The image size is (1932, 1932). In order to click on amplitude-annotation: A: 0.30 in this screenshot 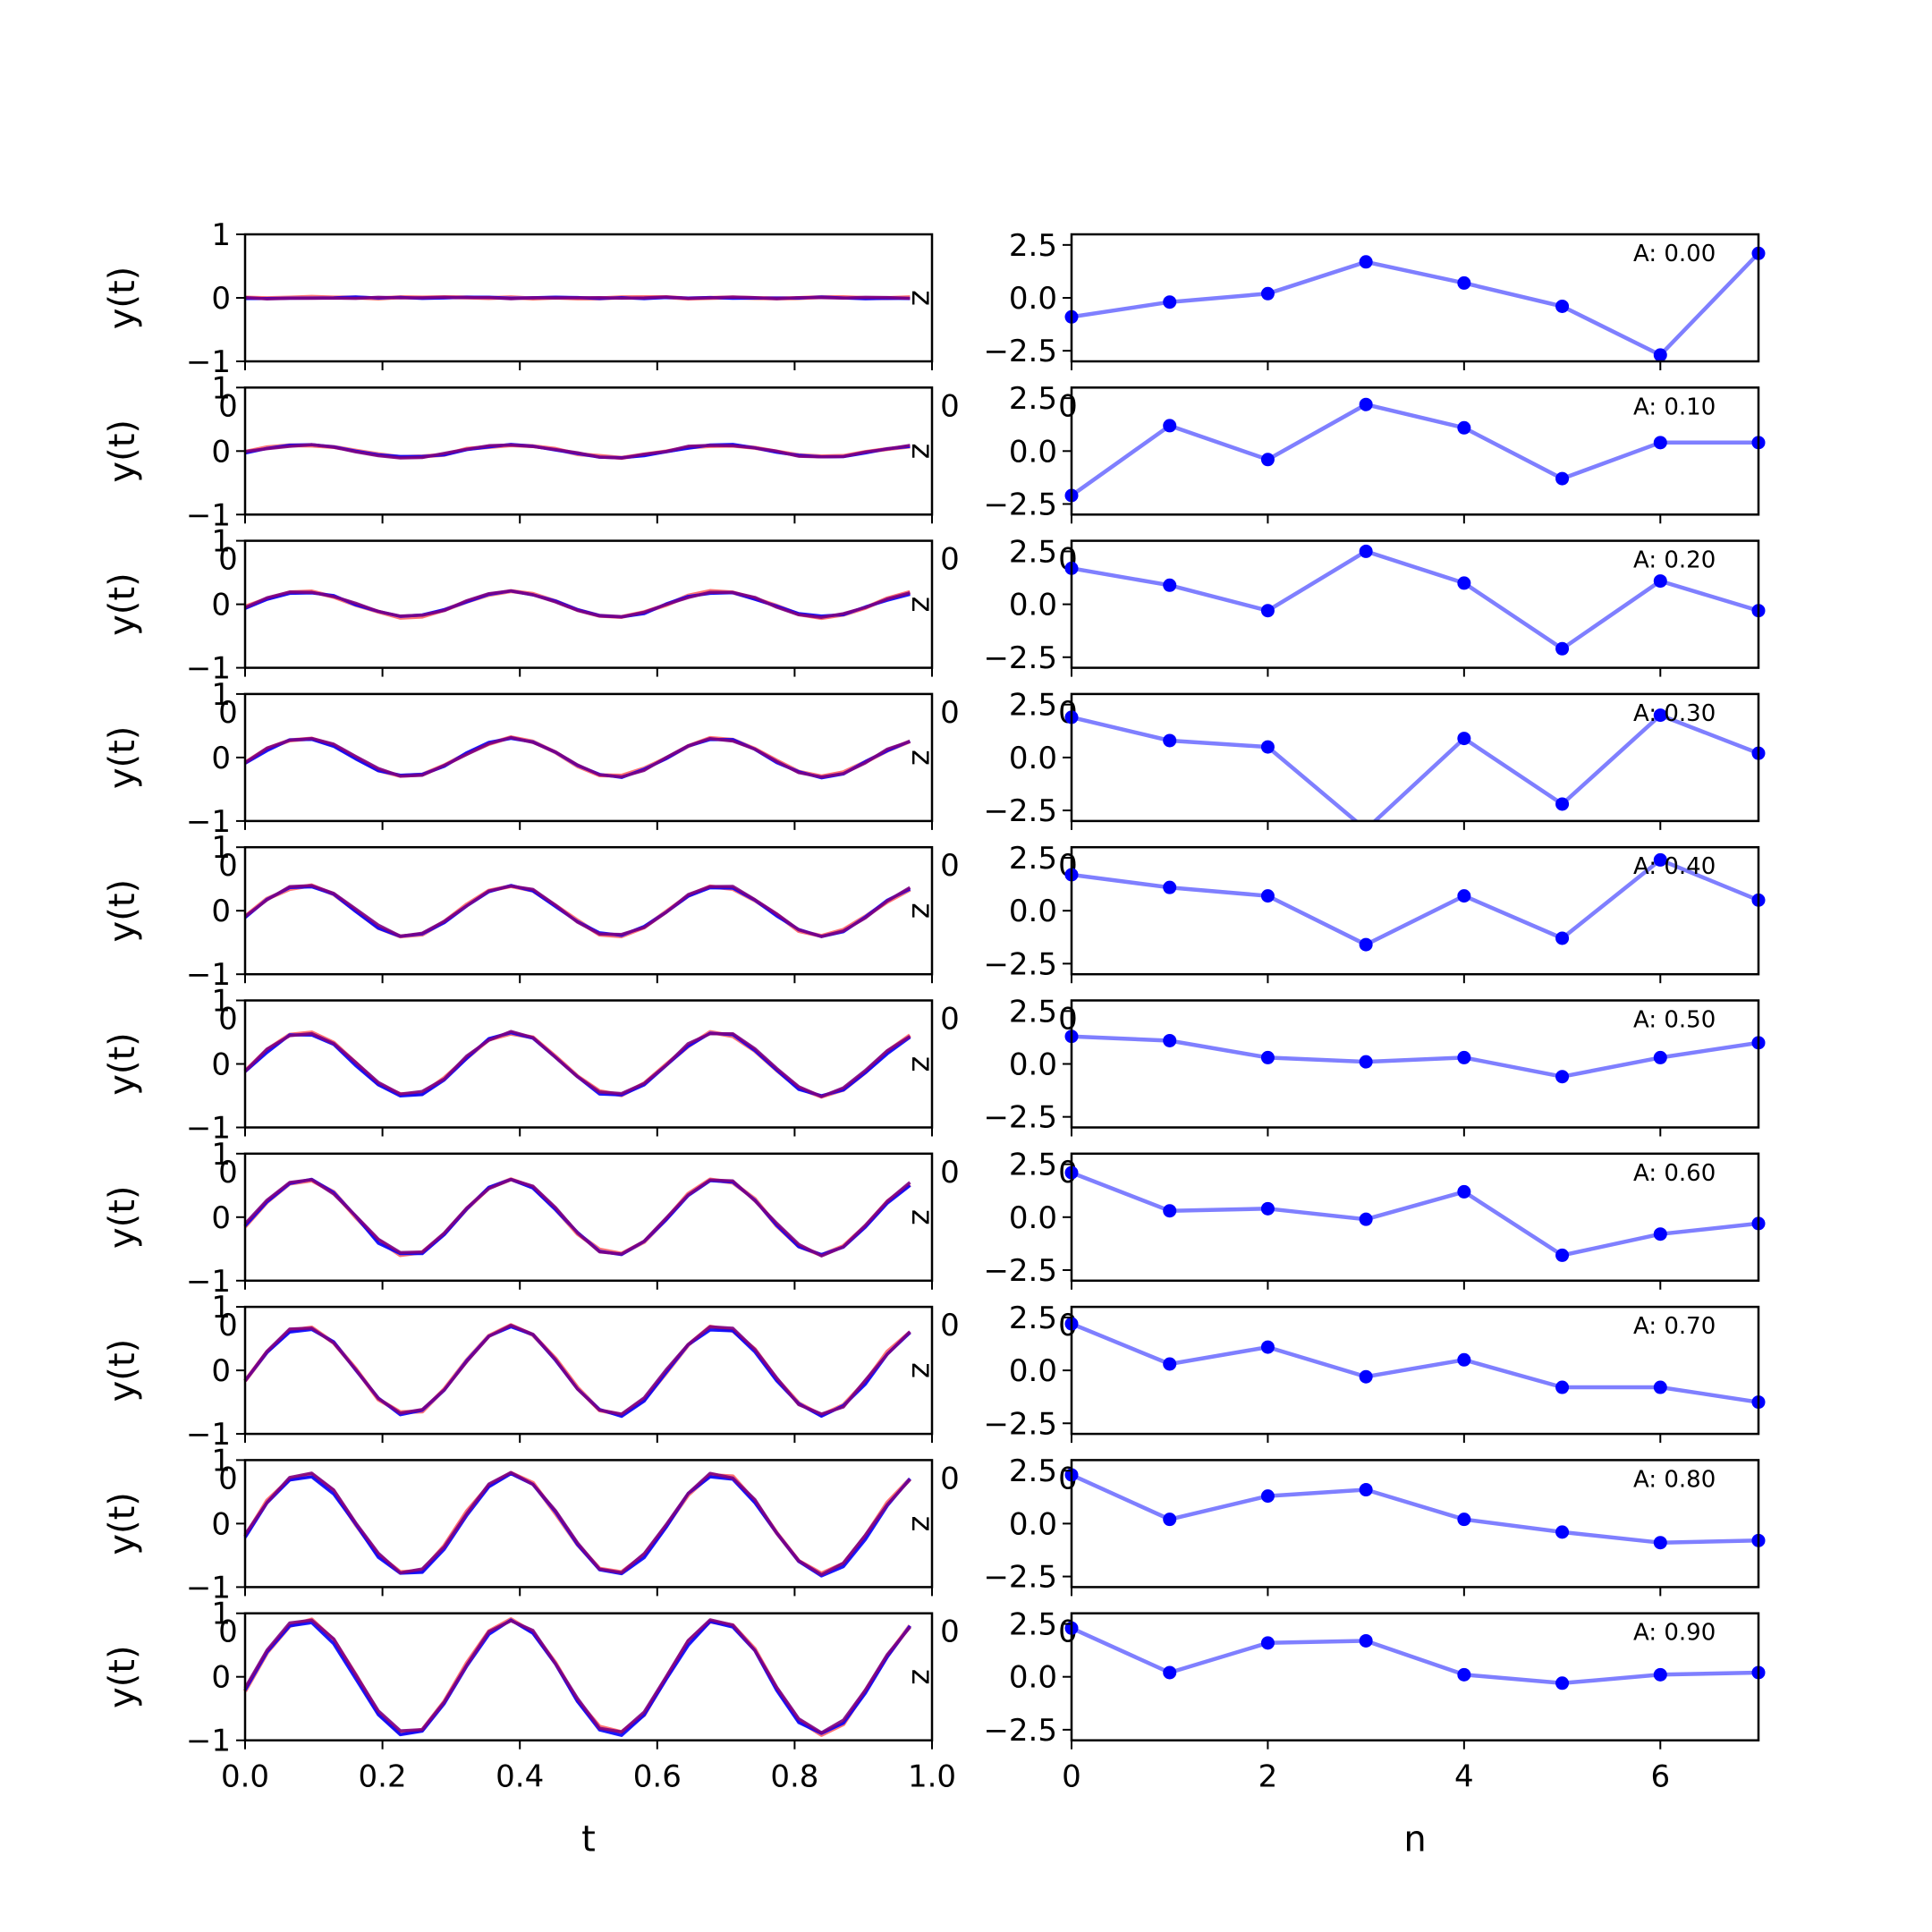, I will do `click(1674, 713)`.